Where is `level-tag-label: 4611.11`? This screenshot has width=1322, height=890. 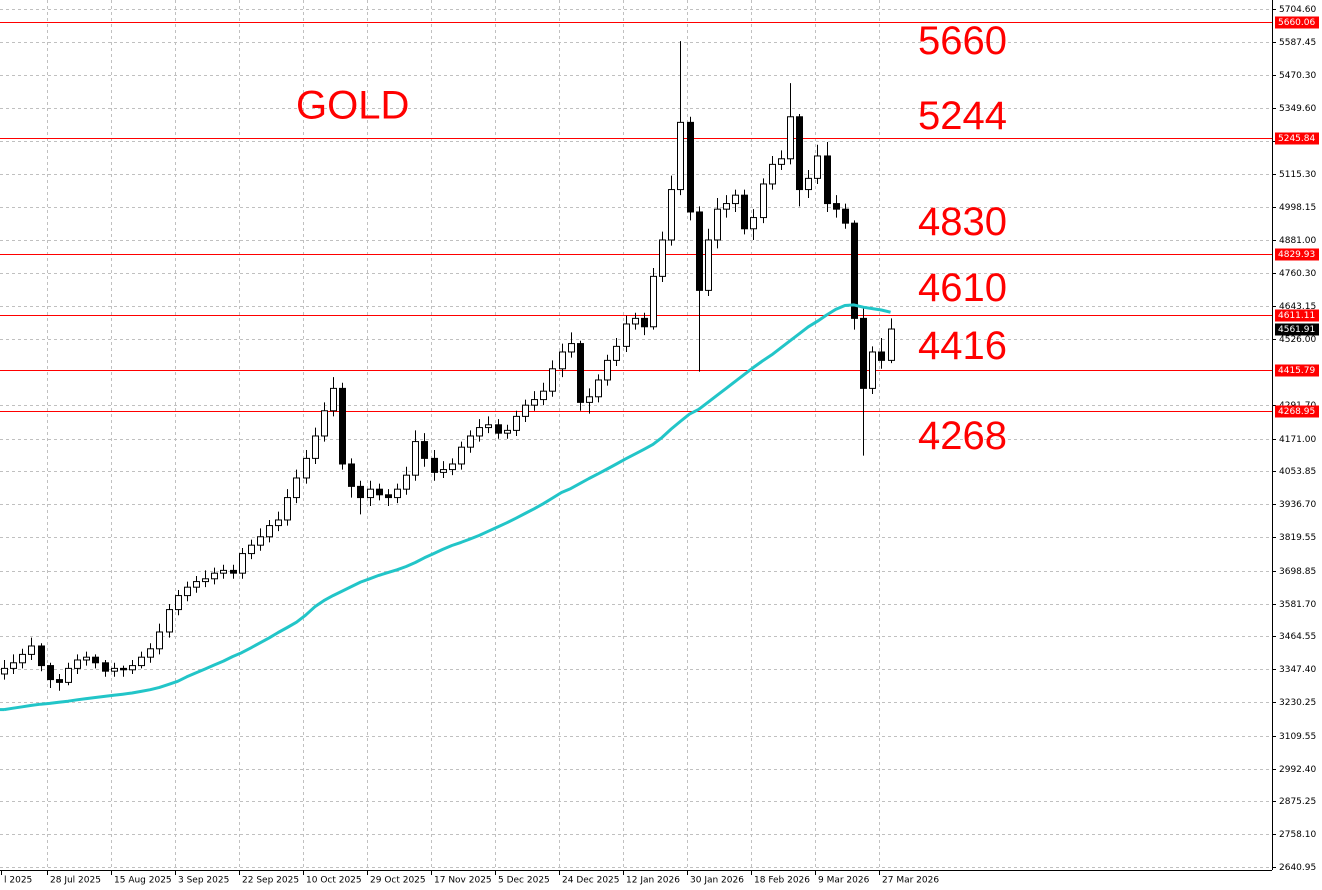 level-tag-label: 4611.11 is located at coordinates (1296, 316).